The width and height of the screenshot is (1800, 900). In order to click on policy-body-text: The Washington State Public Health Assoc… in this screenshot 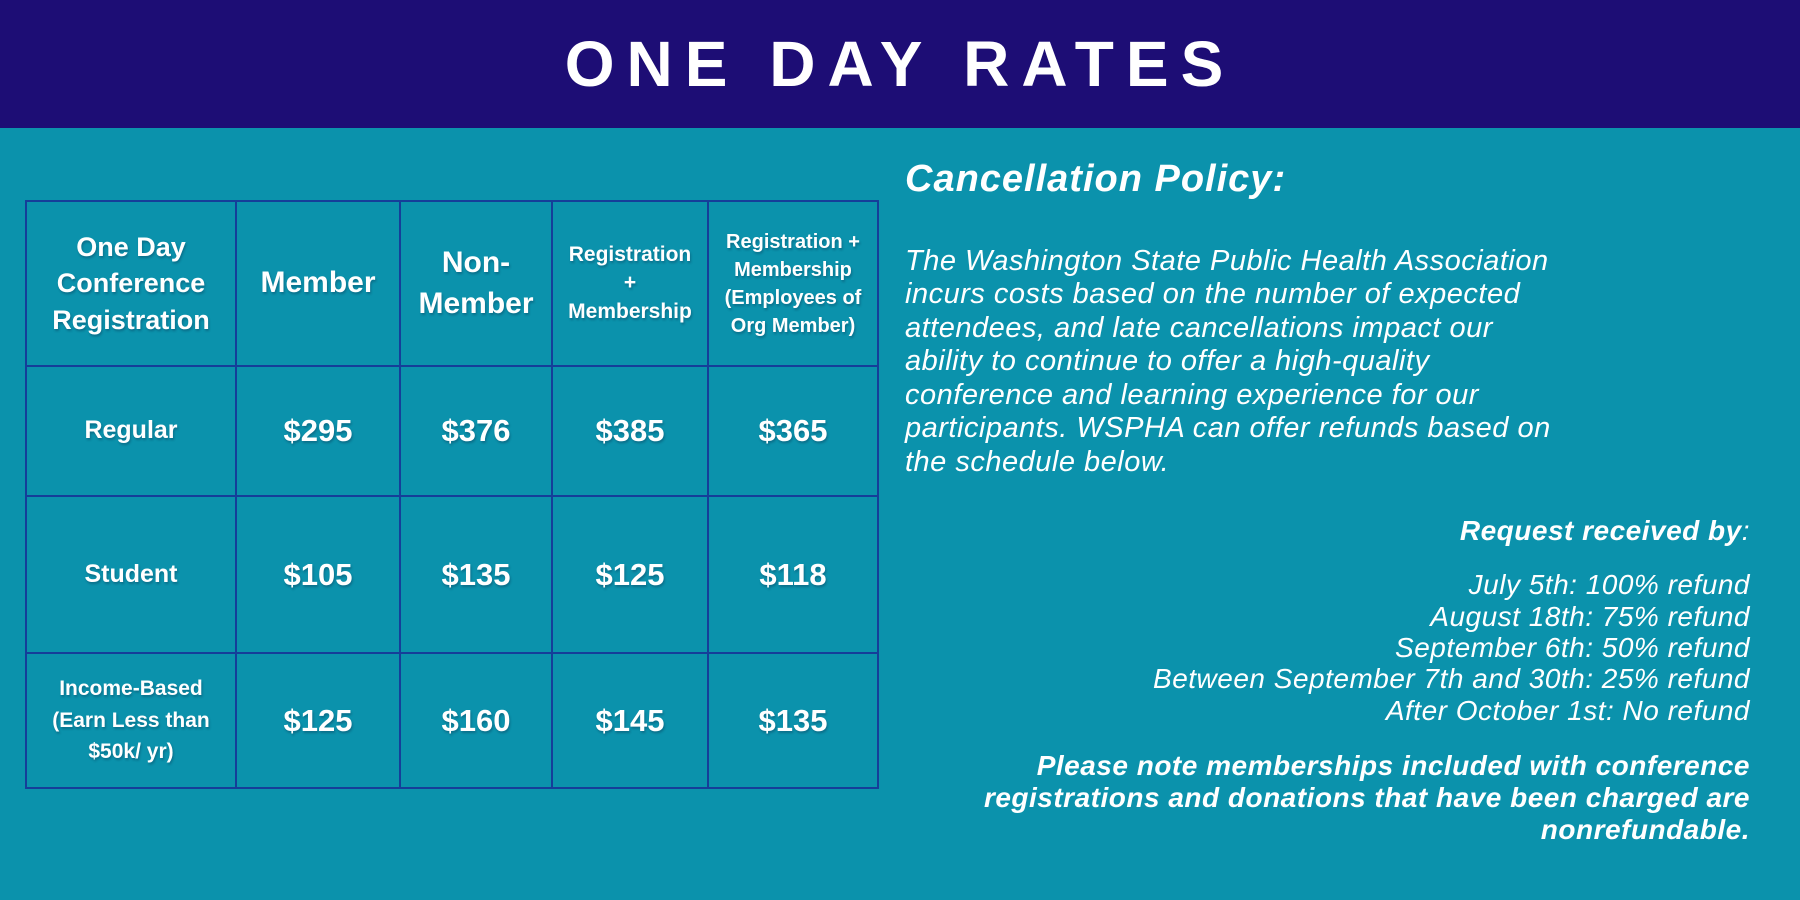, I will do `click(1228, 361)`.